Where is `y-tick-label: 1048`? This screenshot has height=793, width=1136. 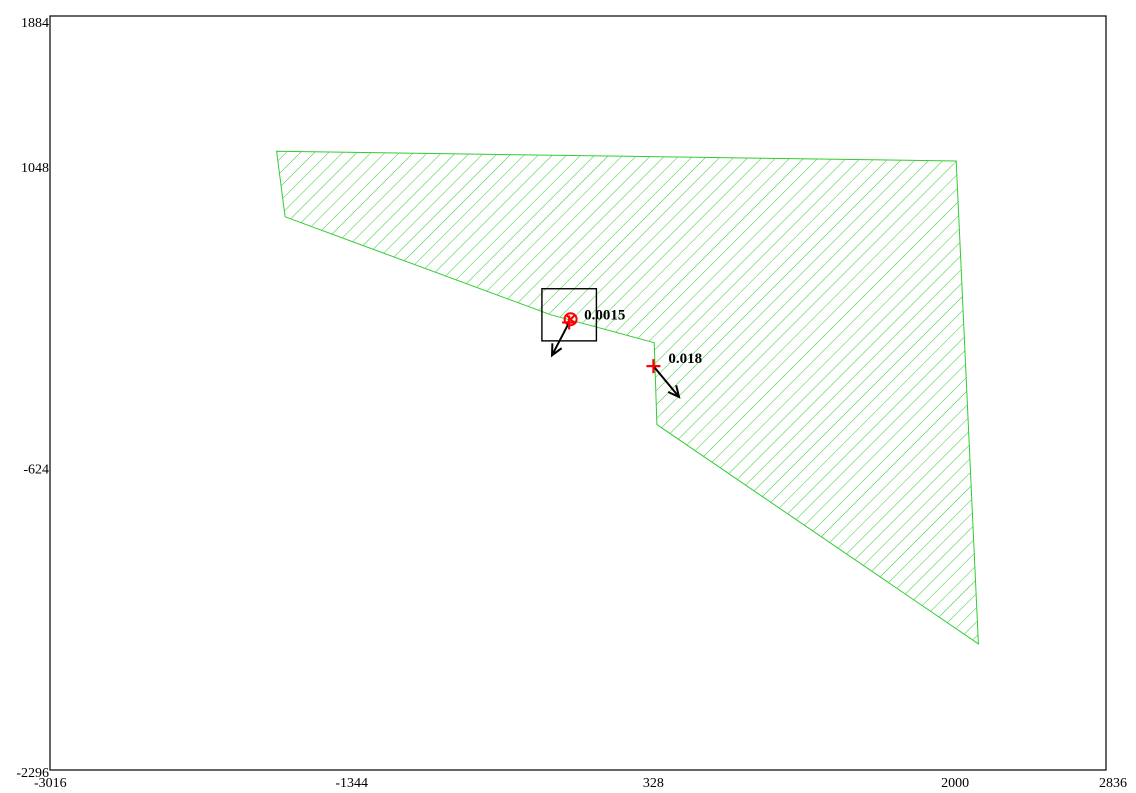 y-tick-label: 1048 is located at coordinates (35, 168).